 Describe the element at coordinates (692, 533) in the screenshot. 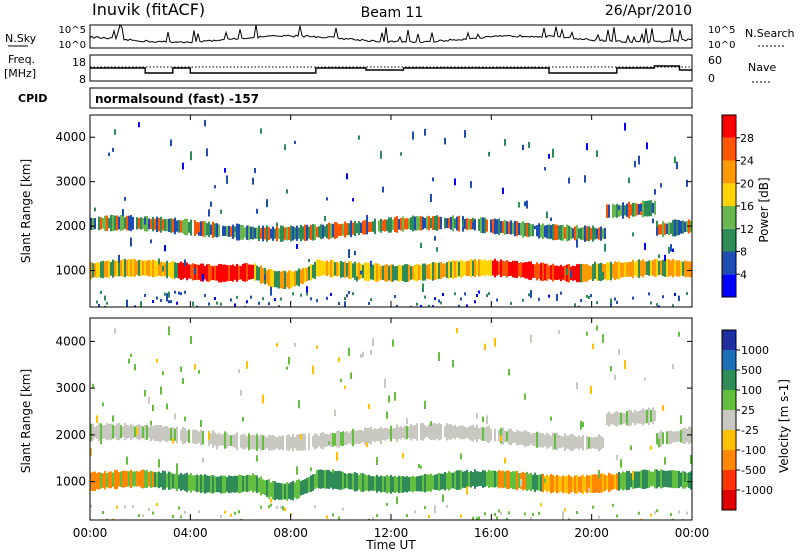

I see `x-tick-label: 00:00` at that location.